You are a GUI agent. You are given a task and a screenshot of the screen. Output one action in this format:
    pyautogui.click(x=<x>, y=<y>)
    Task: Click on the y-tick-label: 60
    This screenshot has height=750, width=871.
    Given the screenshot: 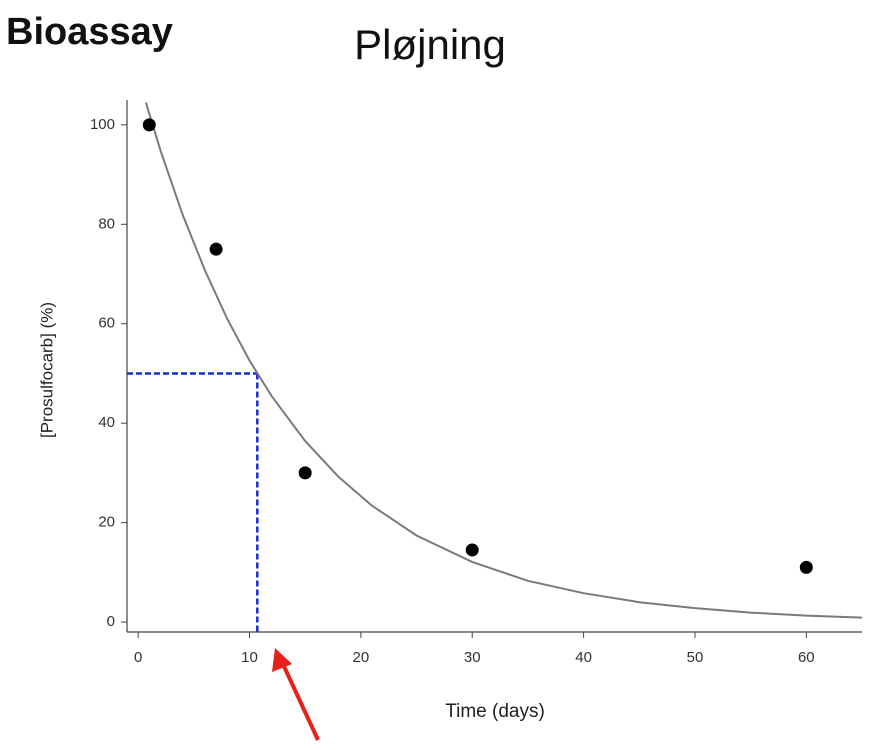 What is the action you would take?
    pyautogui.click(x=106, y=323)
    